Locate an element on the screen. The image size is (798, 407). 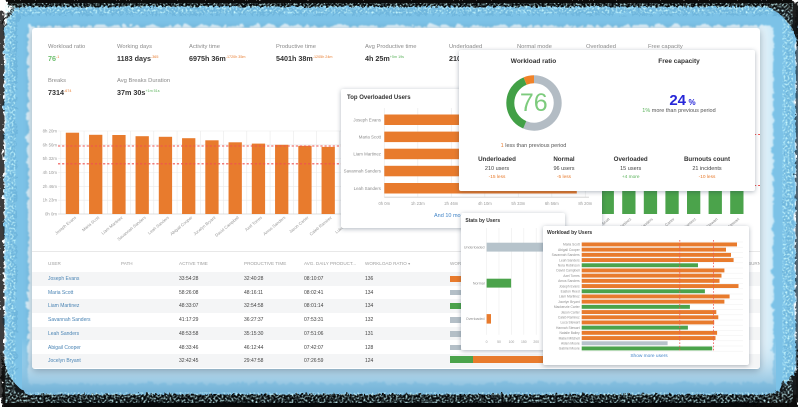
svg-text: 5h 33m is located at coordinates (518, 203).